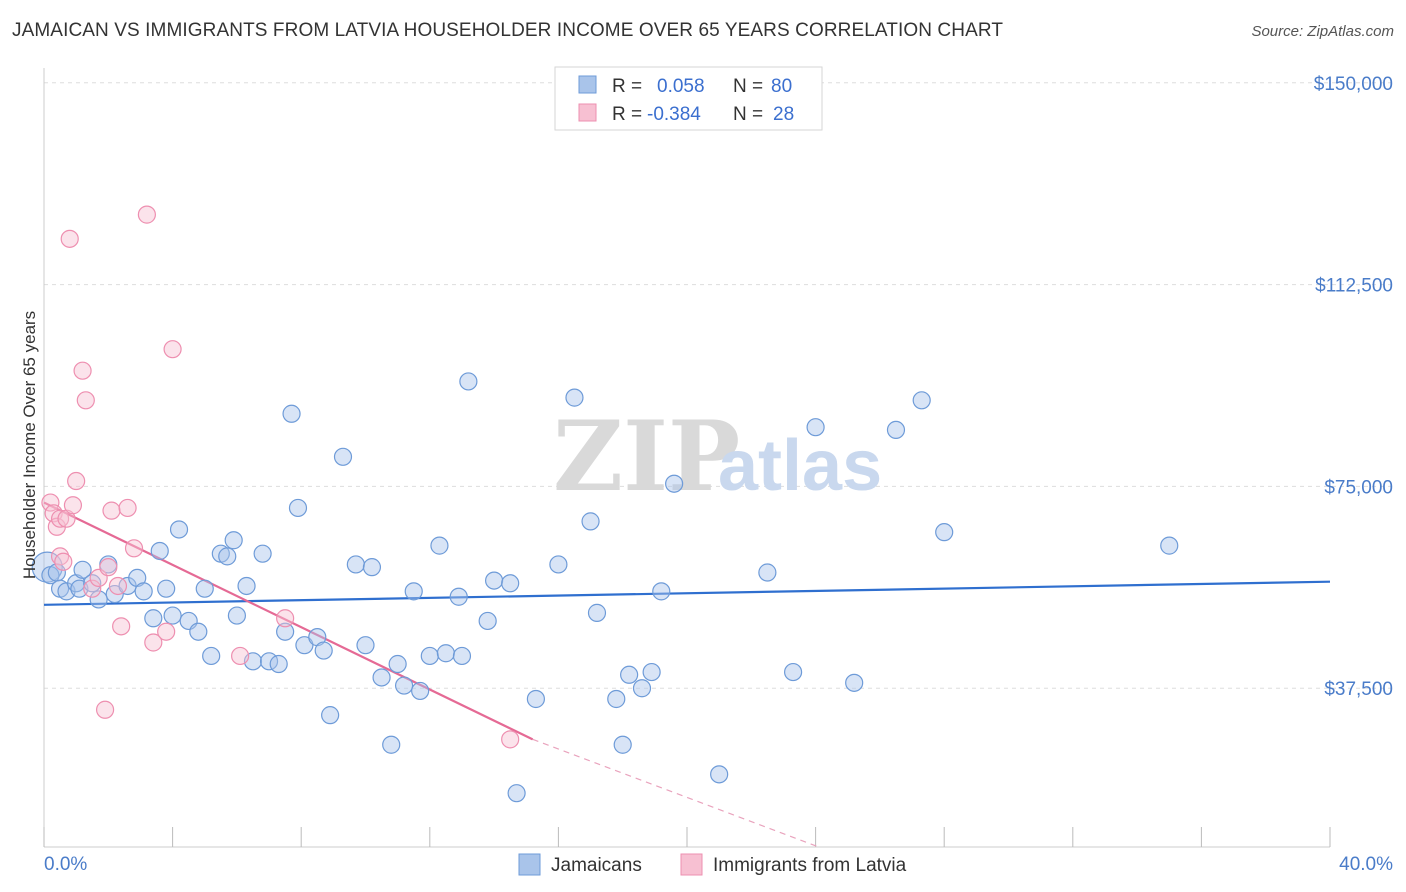  What do you see at coordinates (627, 114) in the screenshot?
I see `stats-r-label-2: R =` at bounding box center [627, 114].